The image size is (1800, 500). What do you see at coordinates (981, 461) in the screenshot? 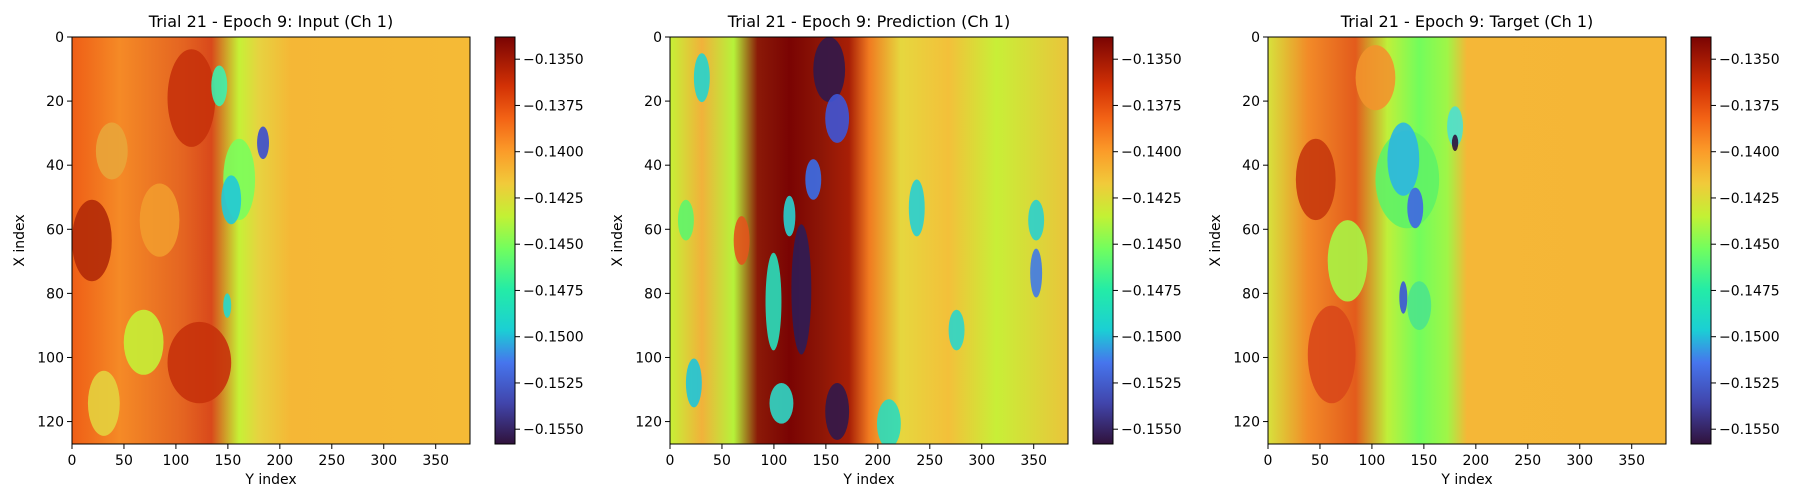
I see `x-tick-label: 300` at bounding box center [981, 461].